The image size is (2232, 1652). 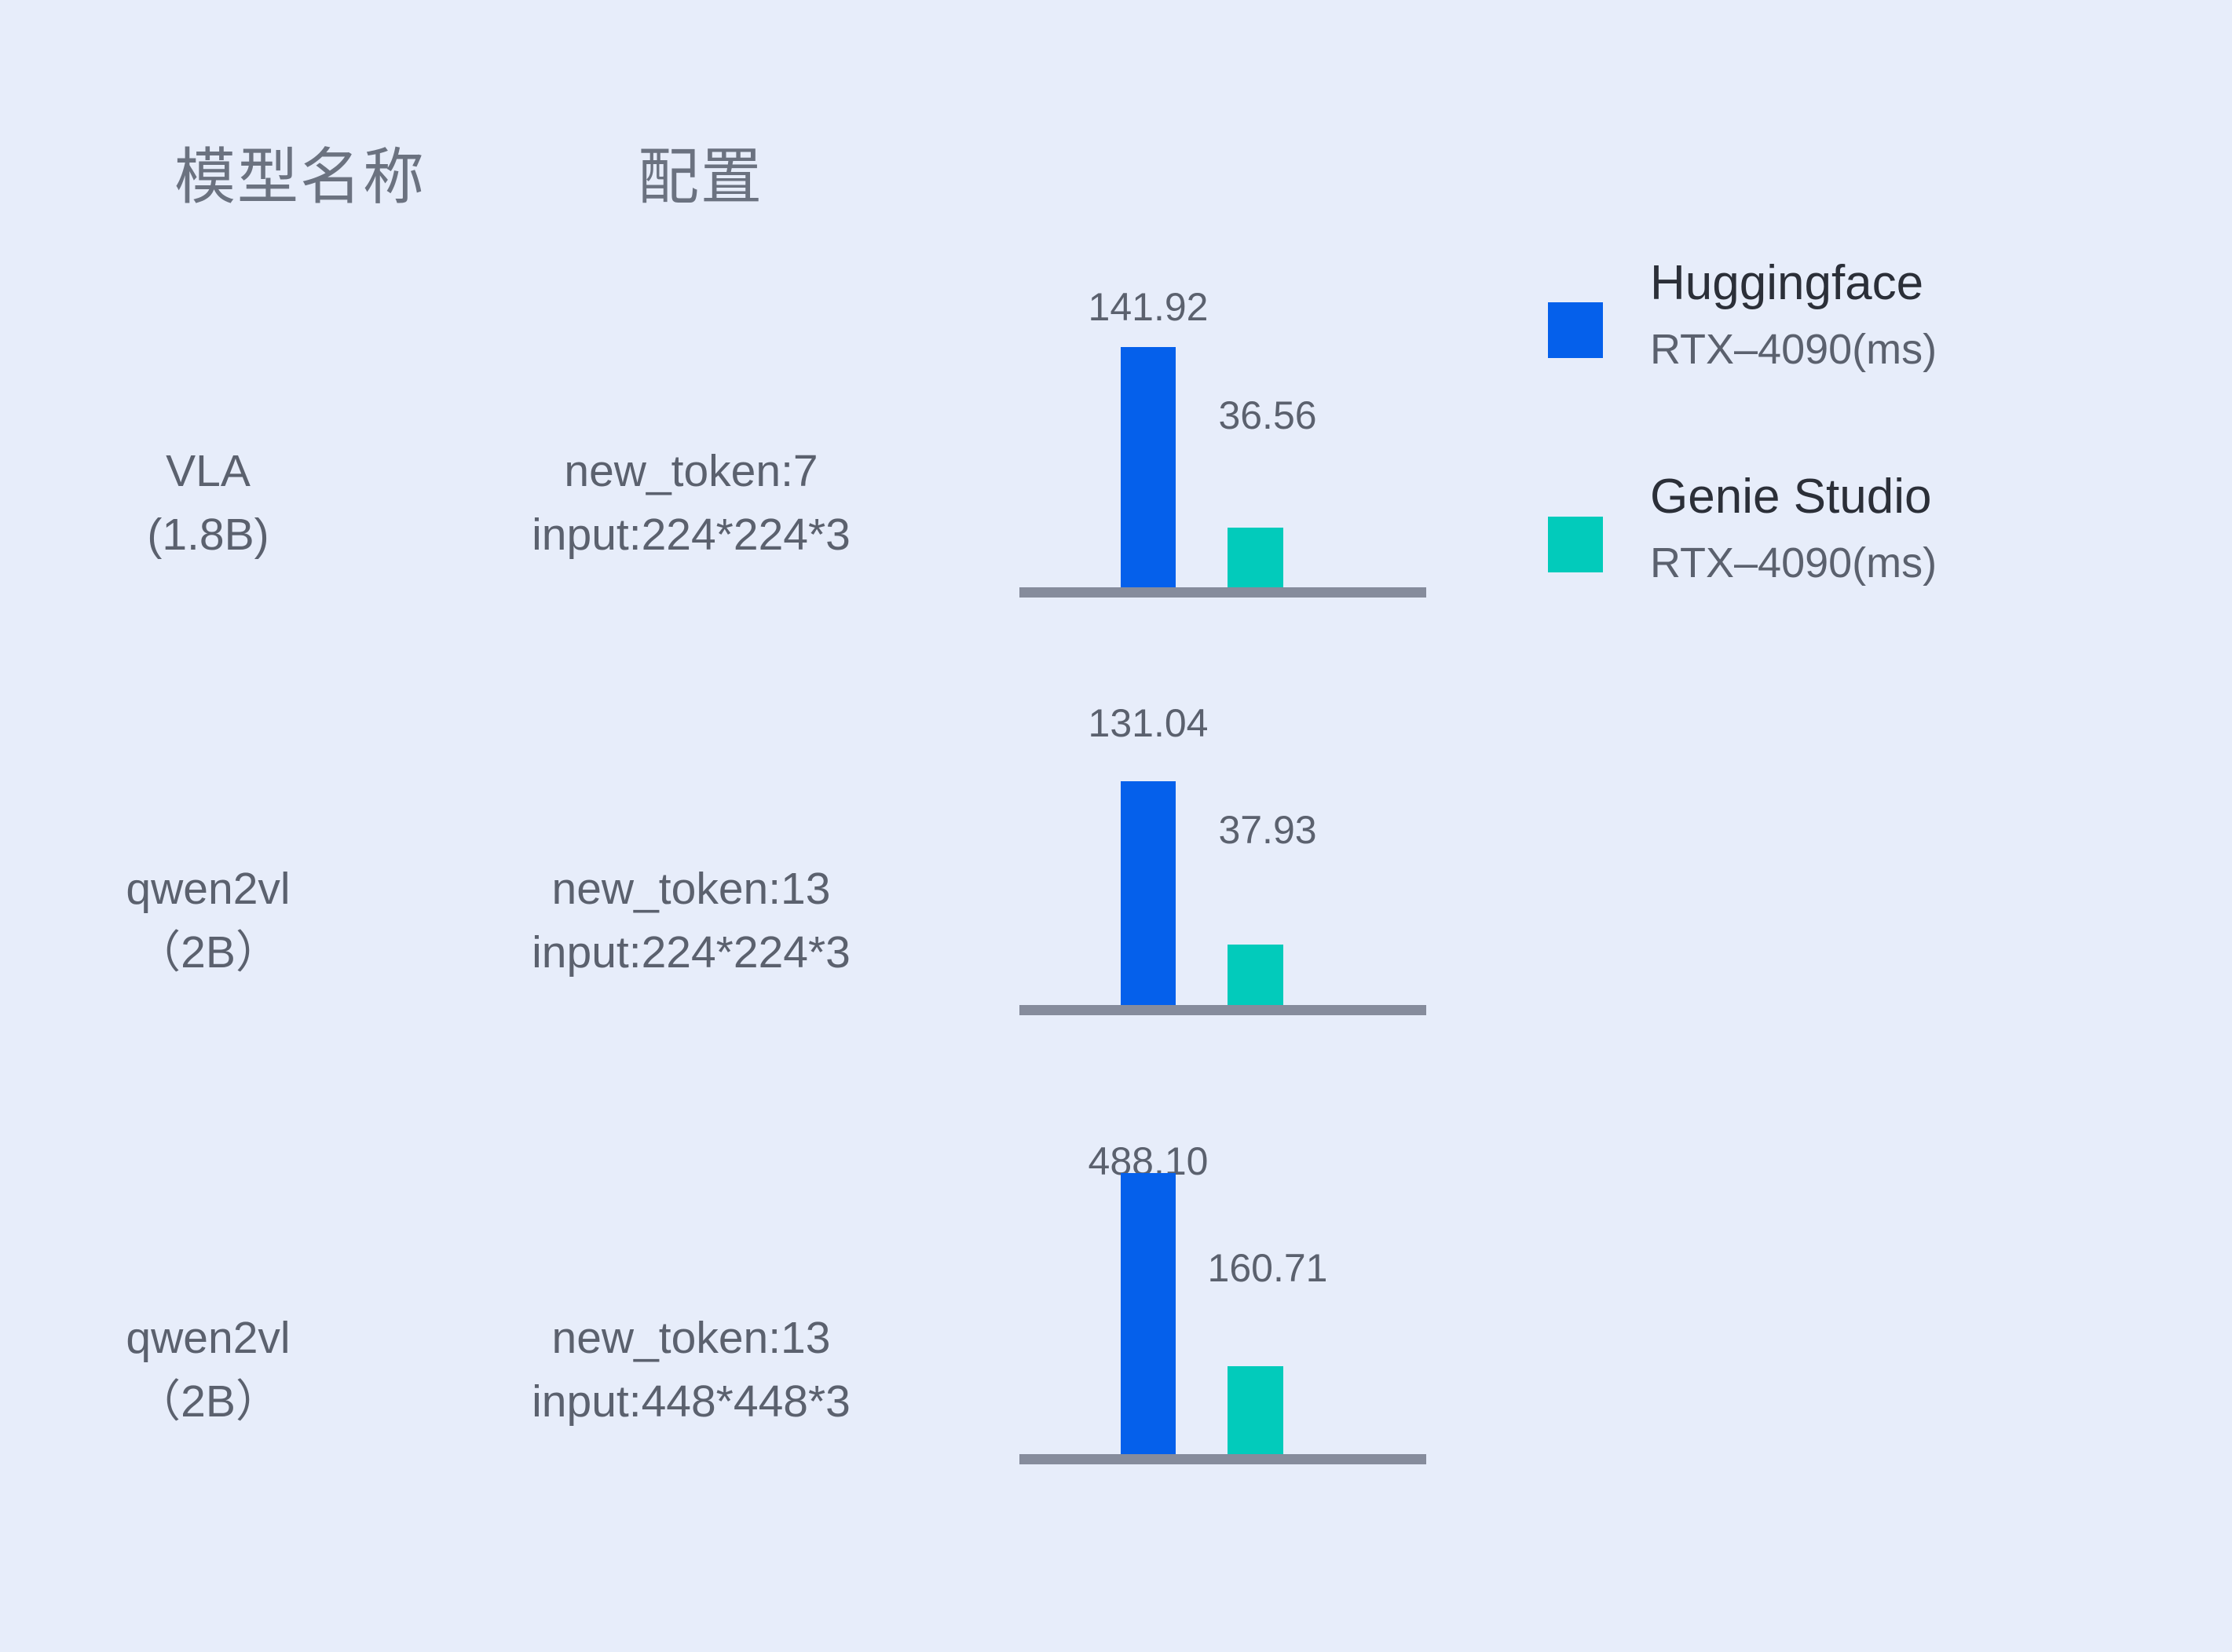 I want to click on config-line-2: input:448*448*3, so click(x=691, y=1401).